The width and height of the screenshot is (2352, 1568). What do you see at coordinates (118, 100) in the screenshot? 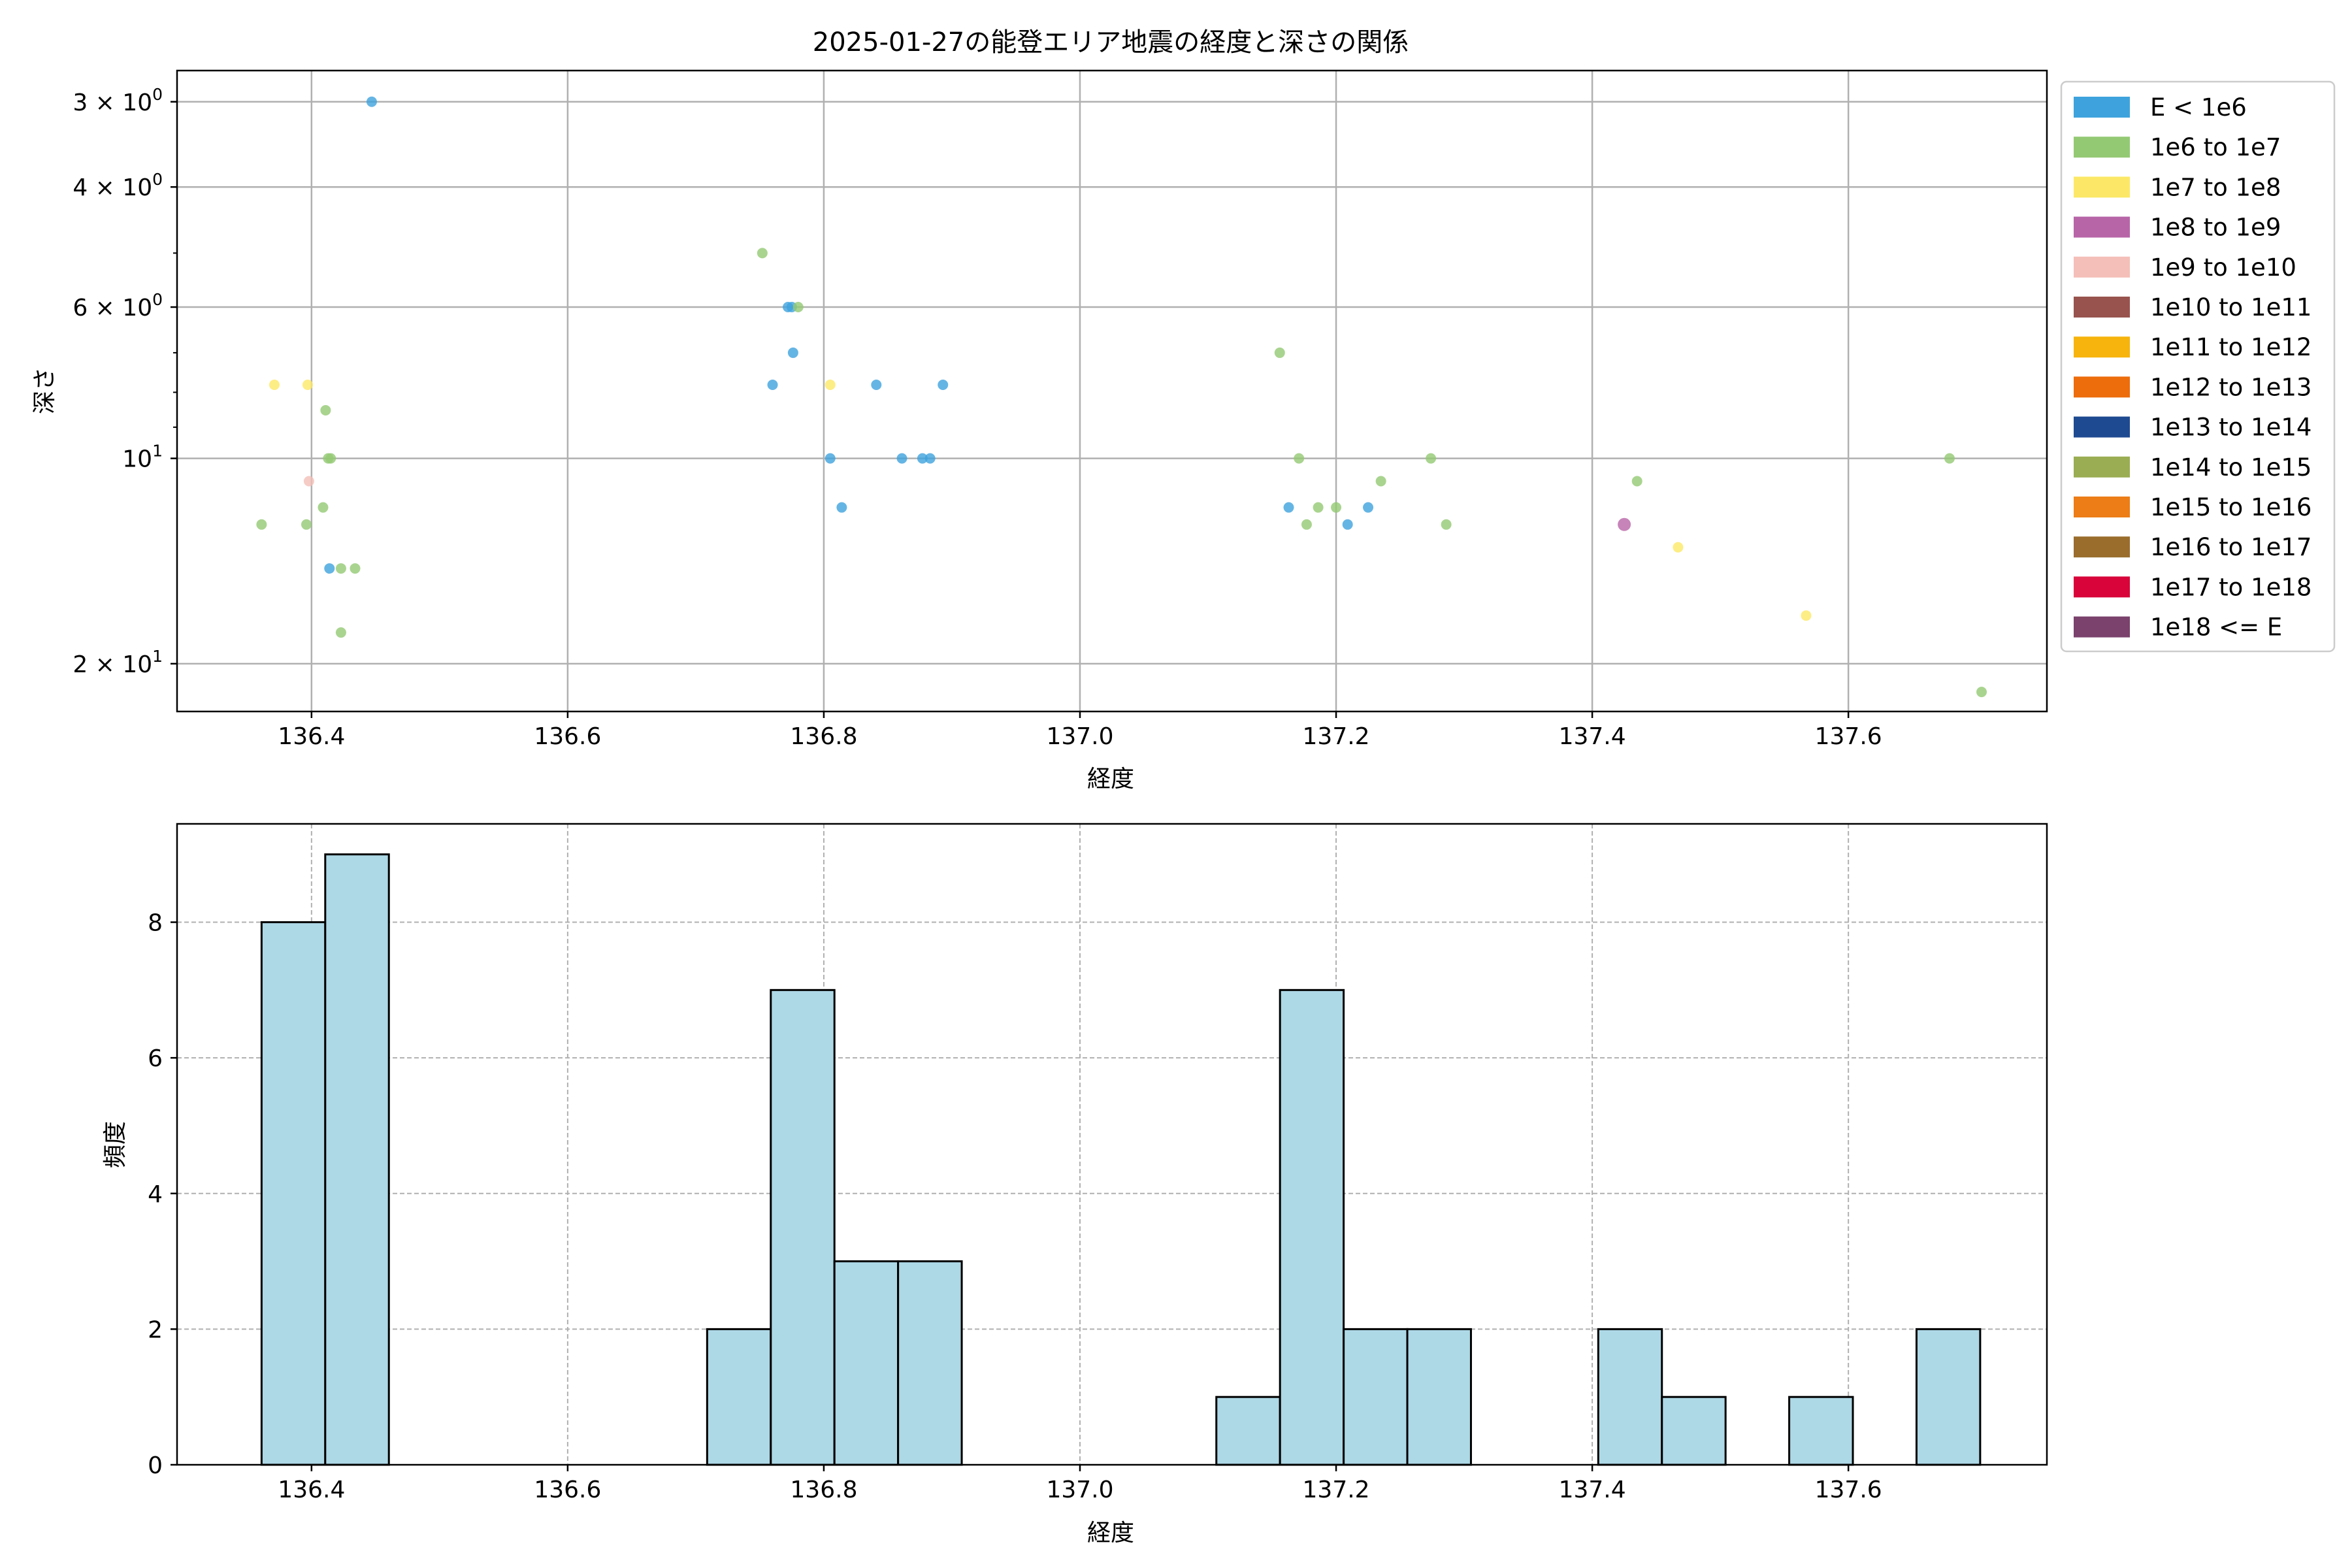
I see `scatter-y-tick-label: 3 × 100` at bounding box center [118, 100].